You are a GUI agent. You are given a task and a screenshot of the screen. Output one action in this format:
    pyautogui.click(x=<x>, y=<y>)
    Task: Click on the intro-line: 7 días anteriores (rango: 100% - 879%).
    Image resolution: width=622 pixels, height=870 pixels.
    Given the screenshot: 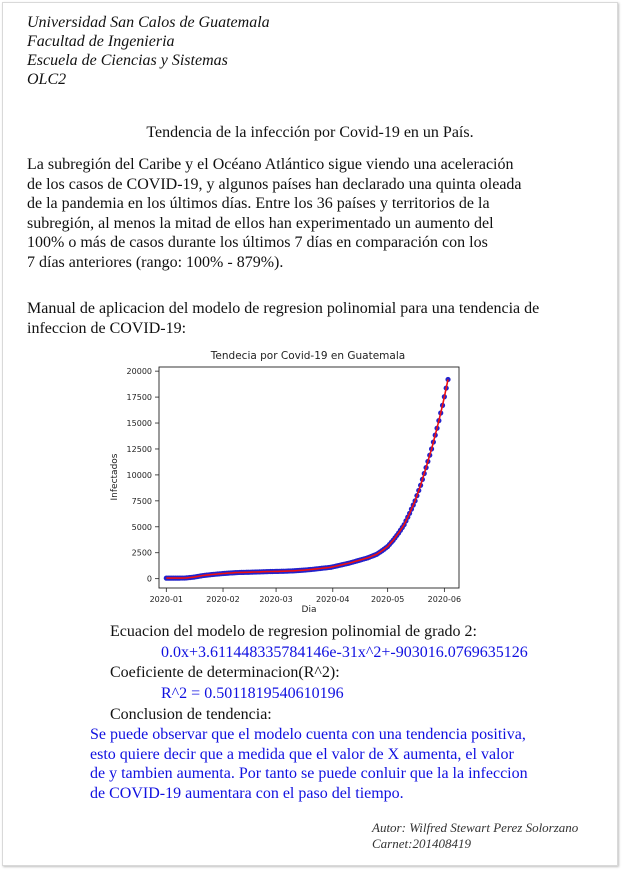 What is the action you would take?
    pyautogui.click(x=155, y=262)
    